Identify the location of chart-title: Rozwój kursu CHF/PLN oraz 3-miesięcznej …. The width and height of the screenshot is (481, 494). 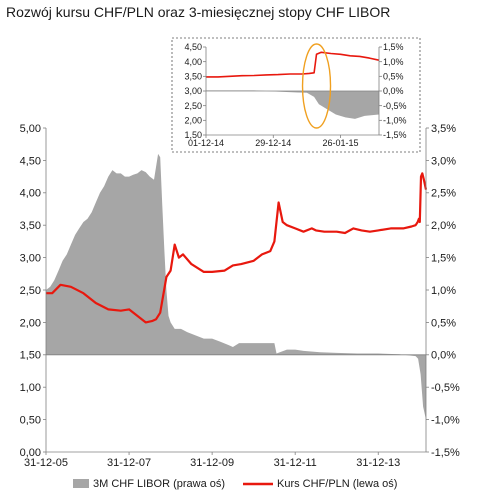
(198, 12).